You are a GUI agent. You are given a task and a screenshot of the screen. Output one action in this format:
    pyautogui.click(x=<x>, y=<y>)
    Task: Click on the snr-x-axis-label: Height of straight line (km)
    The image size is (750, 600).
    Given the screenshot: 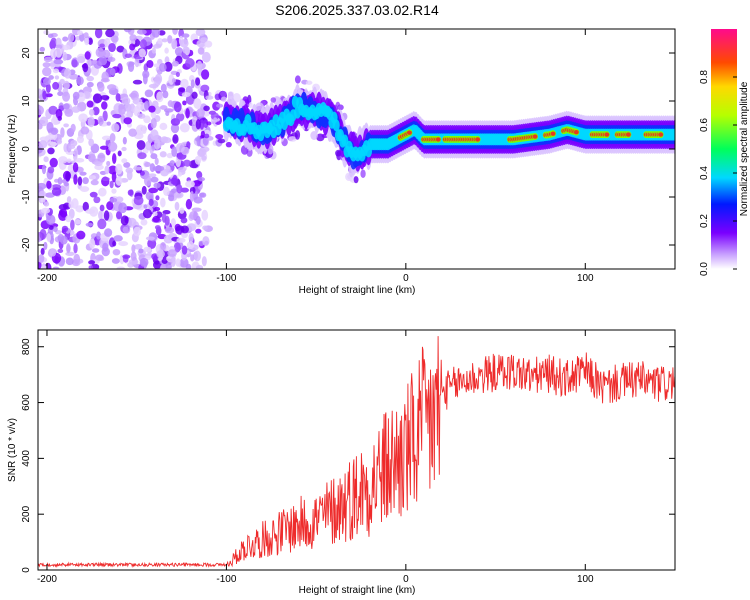 What is the action you would take?
    pyautogui.click(x=357, y=590)
    